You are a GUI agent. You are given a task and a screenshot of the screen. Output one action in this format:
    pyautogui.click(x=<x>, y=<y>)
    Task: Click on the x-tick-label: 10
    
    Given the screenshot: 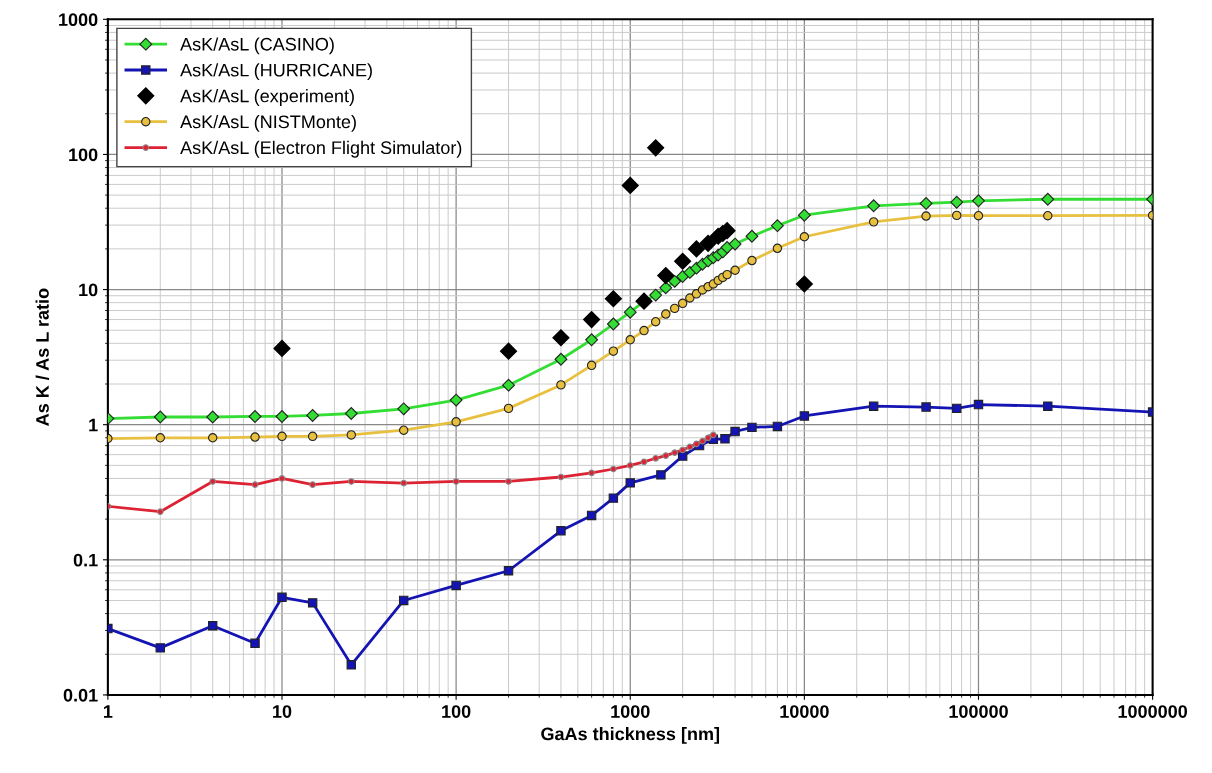 What is the action you would take?
    pyautogui.click(x=282, y=711)
    